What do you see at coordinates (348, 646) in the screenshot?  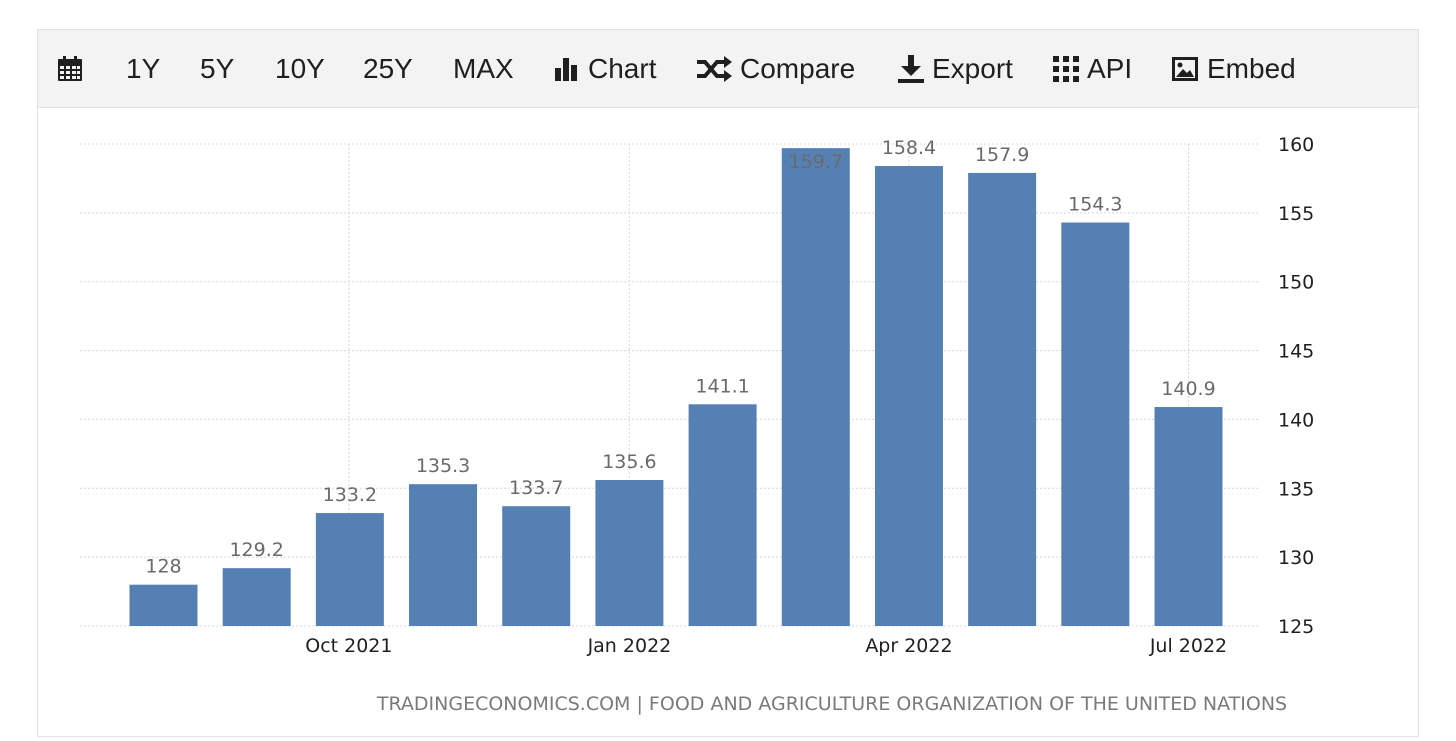 I see `x-tick-label: Oct 2021` at bounding box center [348, 646].